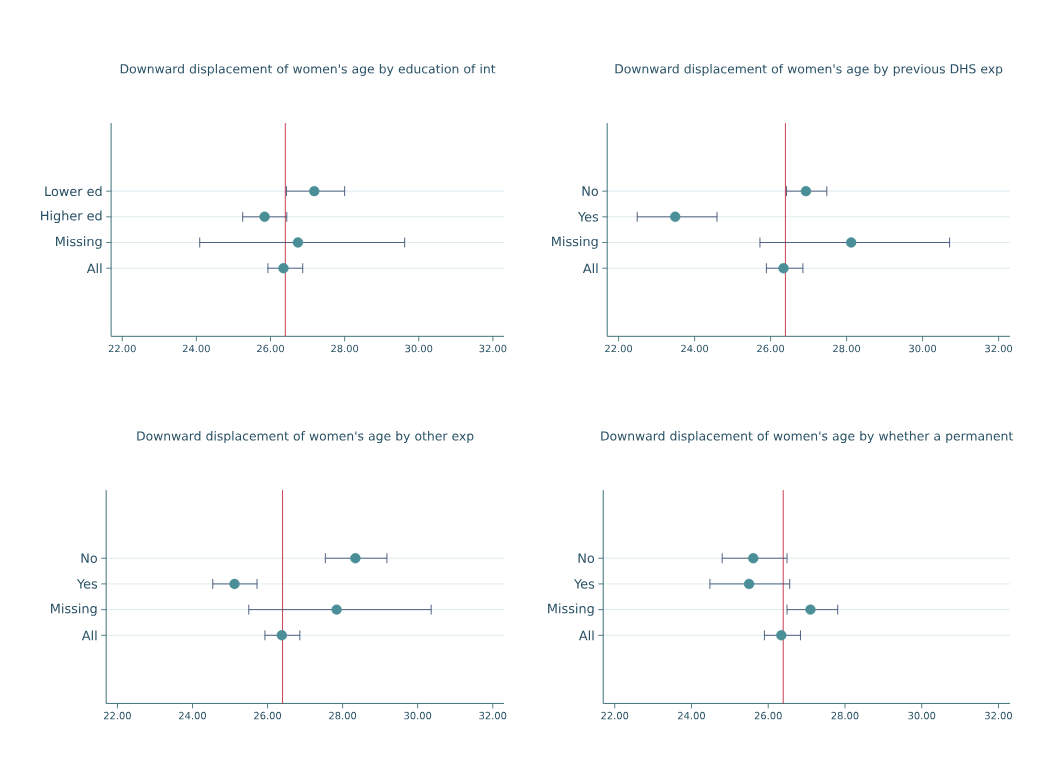 The width and height of the screenshot is (1050, 770). I want to click on chart-title: Downward displacement of women's age by other exp, so click(305, 437).